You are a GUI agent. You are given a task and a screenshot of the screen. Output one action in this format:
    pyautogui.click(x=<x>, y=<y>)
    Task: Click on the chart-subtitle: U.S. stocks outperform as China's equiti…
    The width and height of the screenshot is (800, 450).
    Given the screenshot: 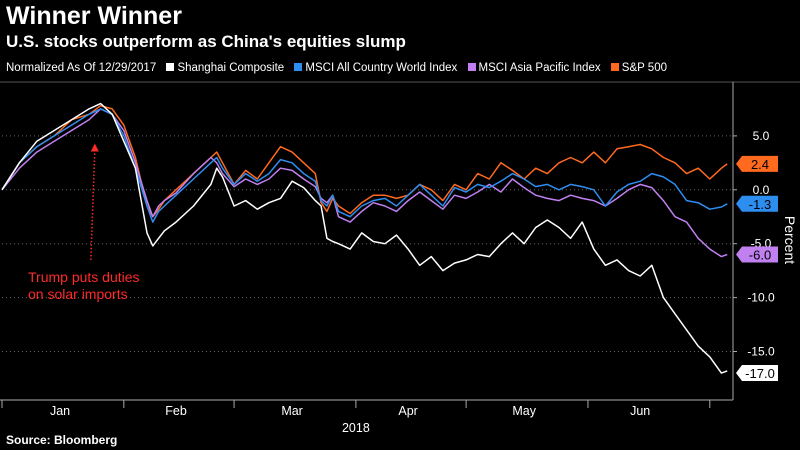 What is the action you would take?
    pyautogui.click(x=206, y=41)
    